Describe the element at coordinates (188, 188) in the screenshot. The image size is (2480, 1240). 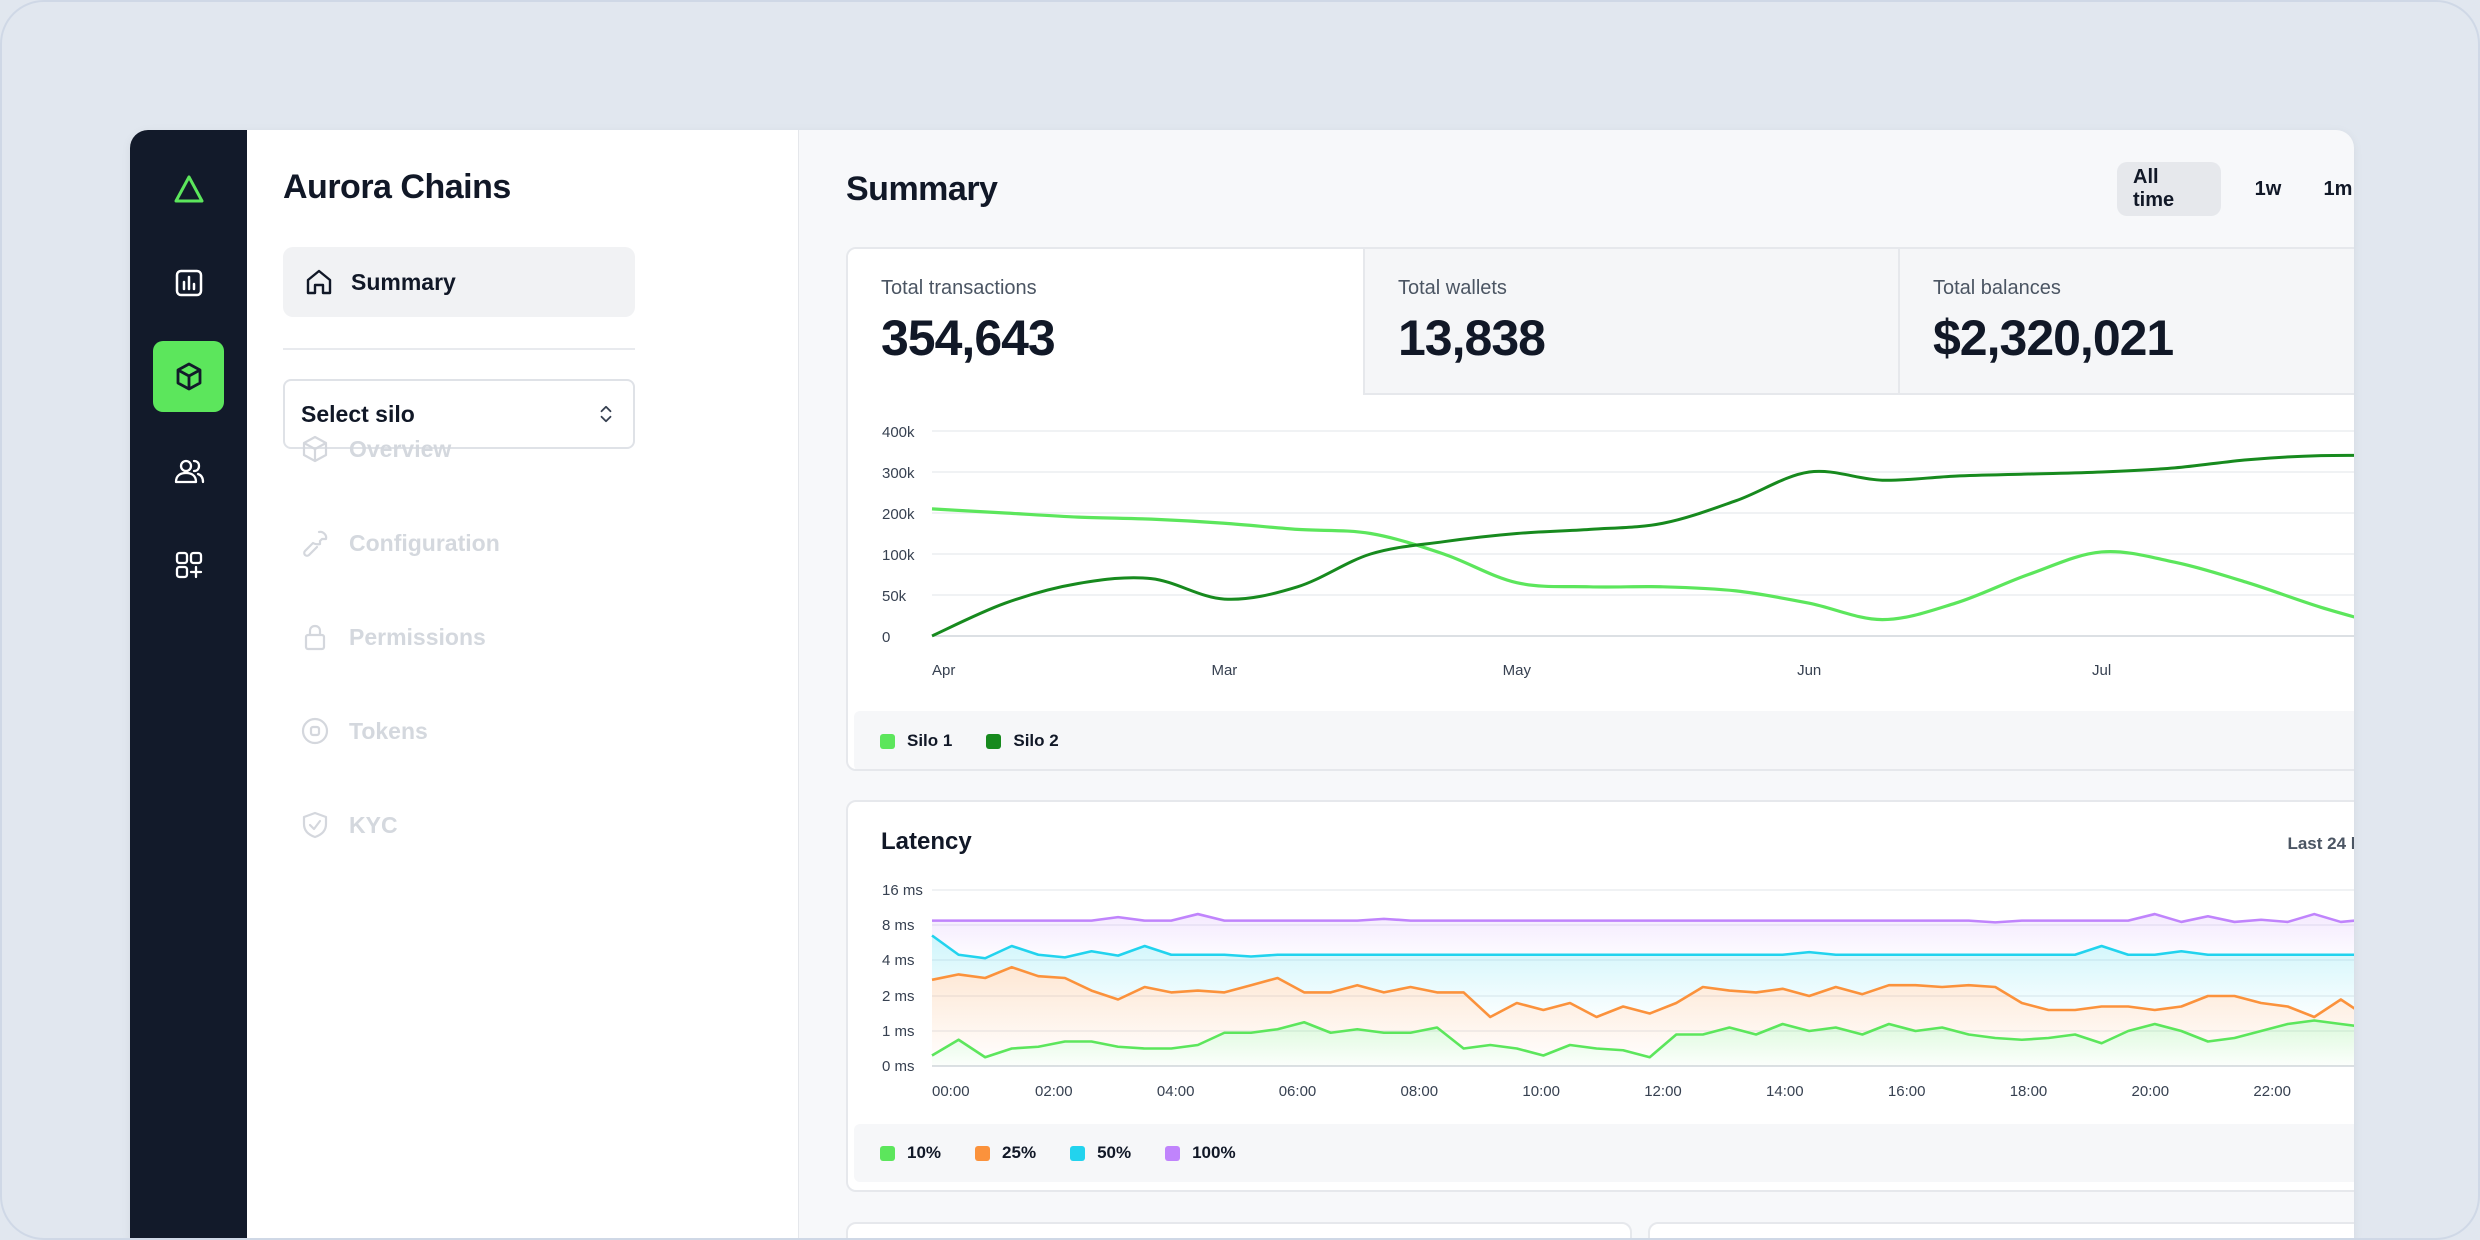
I see `logo-triangle-icon` at that location.